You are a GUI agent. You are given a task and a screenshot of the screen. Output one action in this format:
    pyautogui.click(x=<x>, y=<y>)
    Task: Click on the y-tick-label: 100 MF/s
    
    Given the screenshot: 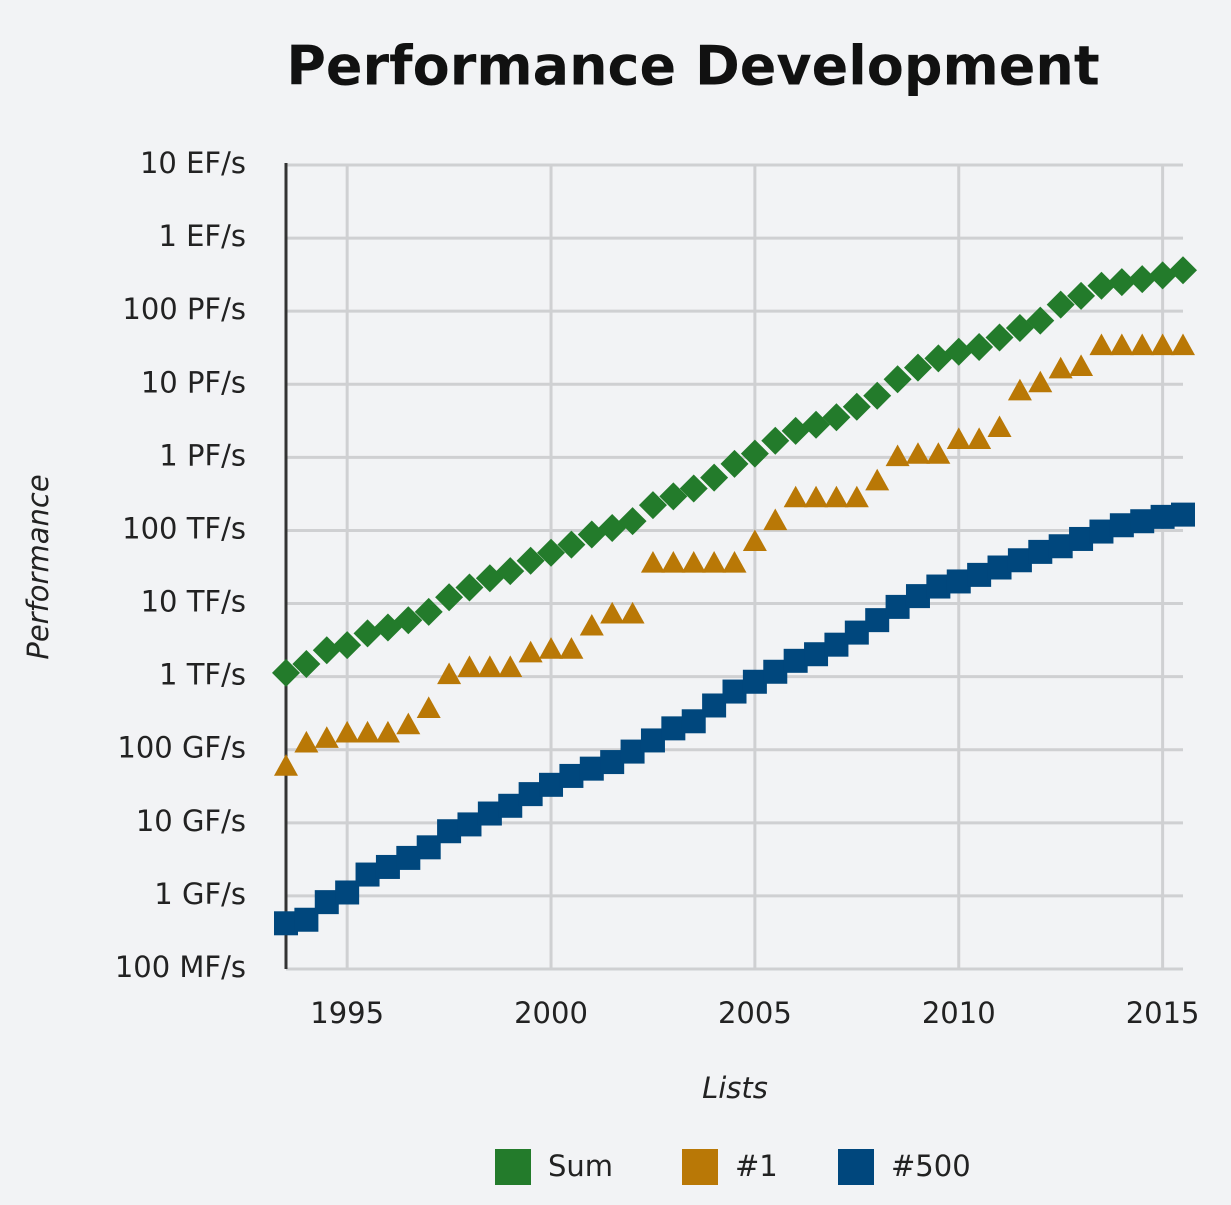 What is the action you would take?
    pyautogui.click(x=180, y=967)
    